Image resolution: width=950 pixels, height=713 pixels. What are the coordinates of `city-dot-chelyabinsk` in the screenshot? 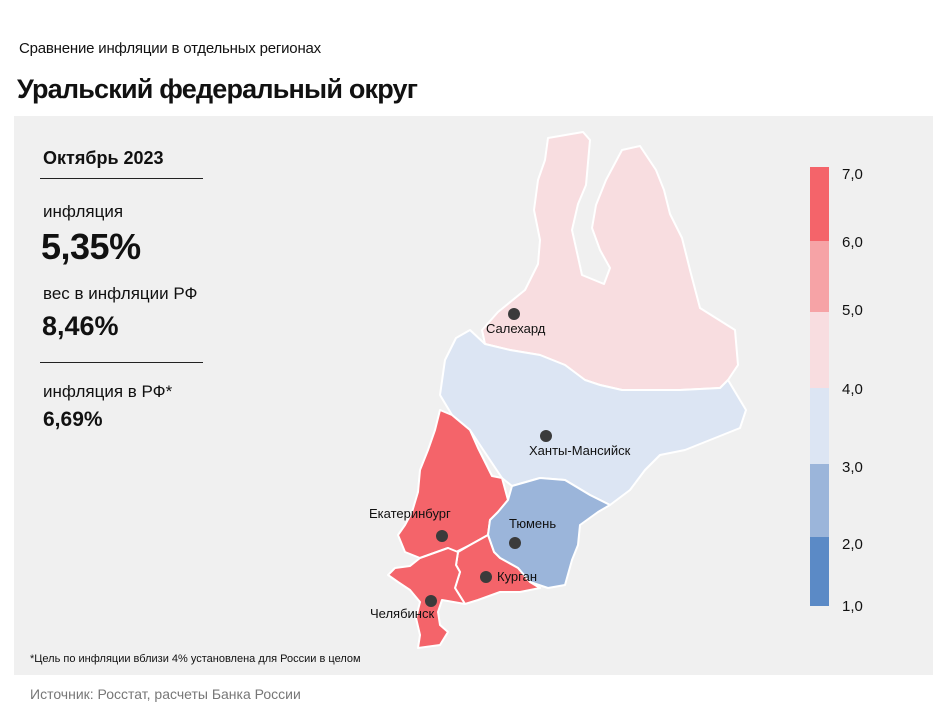 It's located at (431, 601).